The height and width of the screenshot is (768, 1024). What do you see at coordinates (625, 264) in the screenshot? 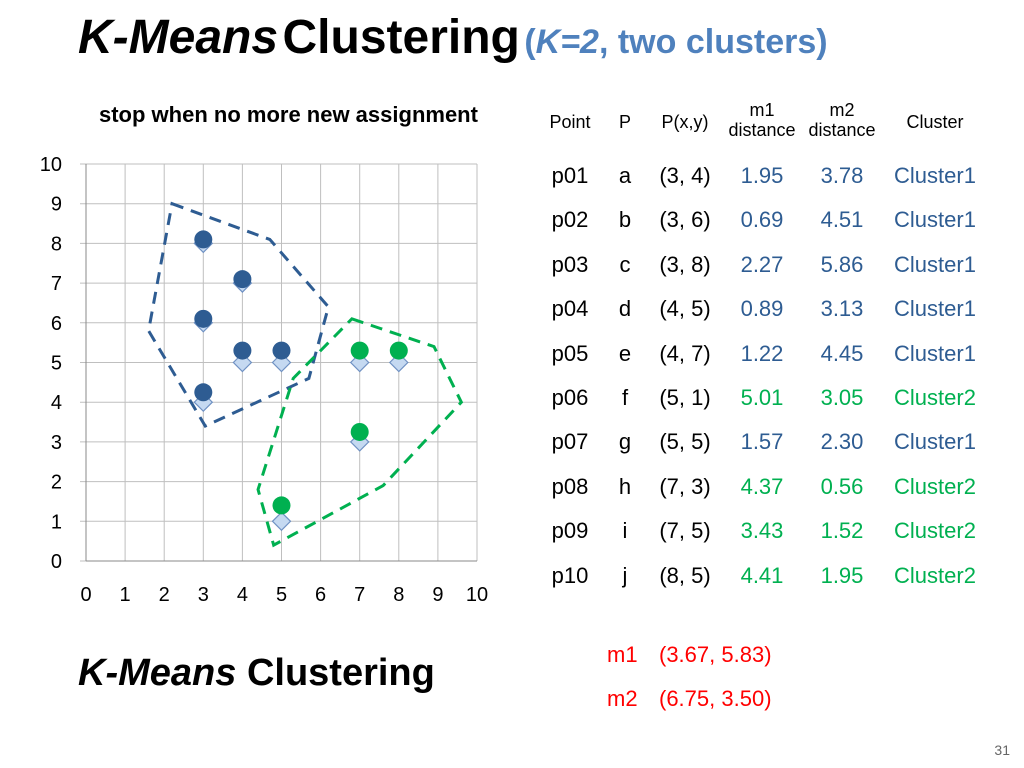
I see `cell-p: c` at bounding box center [625, 264].